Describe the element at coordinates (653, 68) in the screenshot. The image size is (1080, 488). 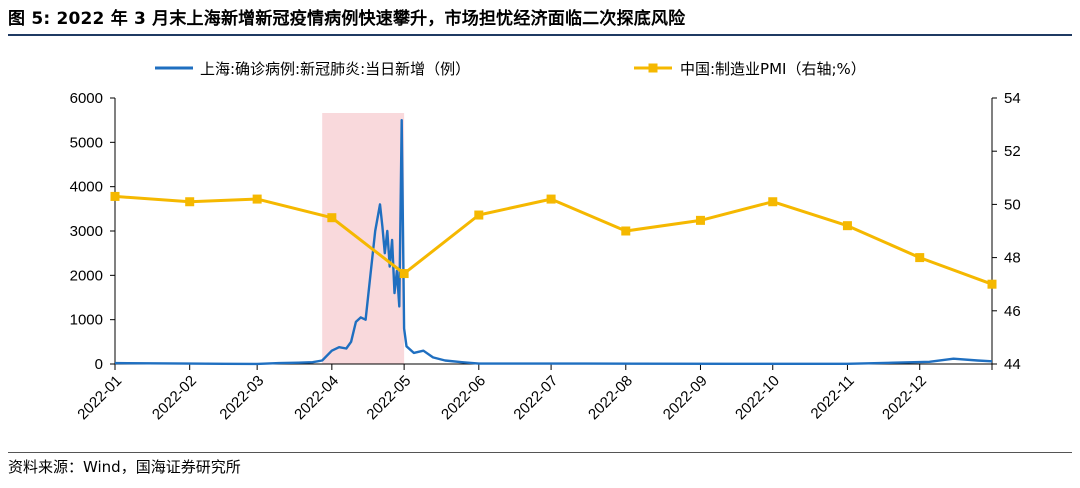
I see `legend-pmi-marker` at that location.